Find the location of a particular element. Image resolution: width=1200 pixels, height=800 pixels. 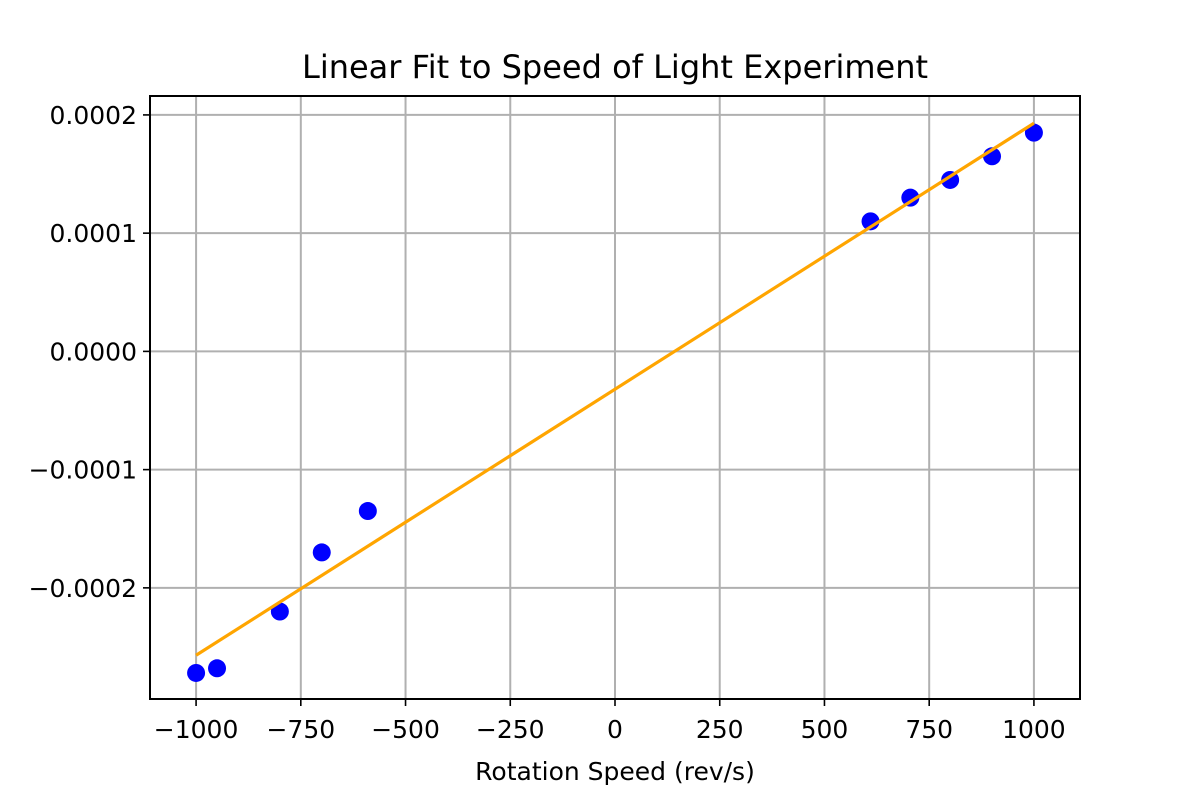

x-tick-label: −500 is located at coordinates (405, 729).